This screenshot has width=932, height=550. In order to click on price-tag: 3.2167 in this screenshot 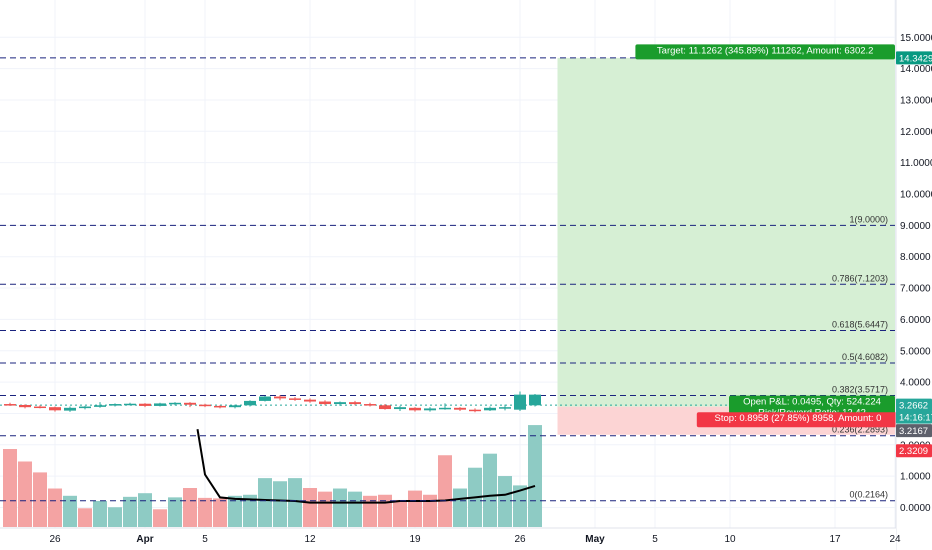, I will do `click(914, 431)`.